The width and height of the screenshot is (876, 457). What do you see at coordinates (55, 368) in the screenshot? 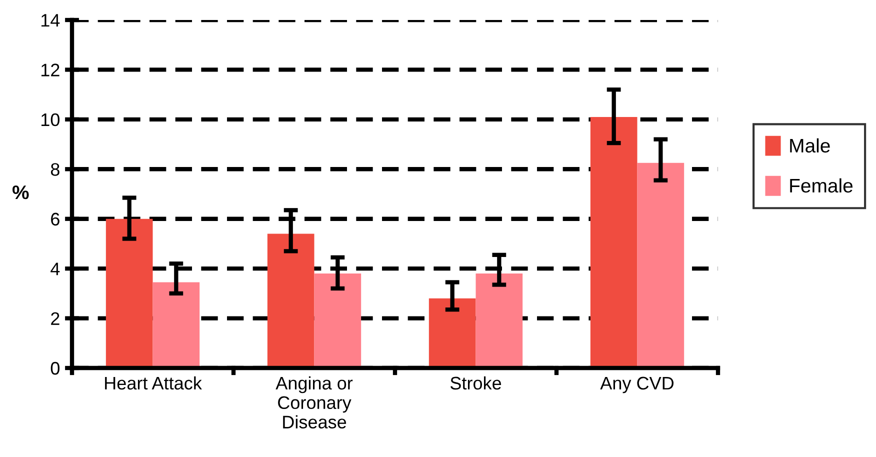
I see `y-tick-label: 0` at bounding box center [55, 368].